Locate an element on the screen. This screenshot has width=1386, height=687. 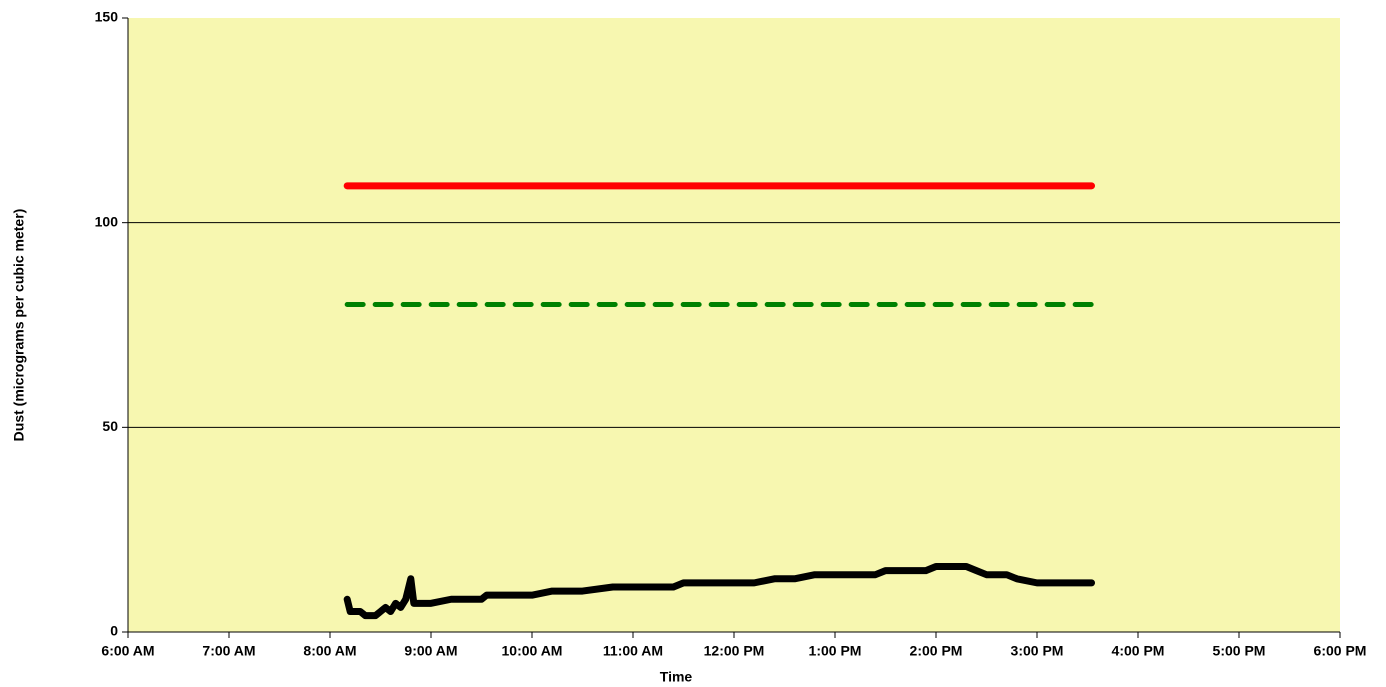
y-tick-label: 100 is located at coordinates (107, 221).